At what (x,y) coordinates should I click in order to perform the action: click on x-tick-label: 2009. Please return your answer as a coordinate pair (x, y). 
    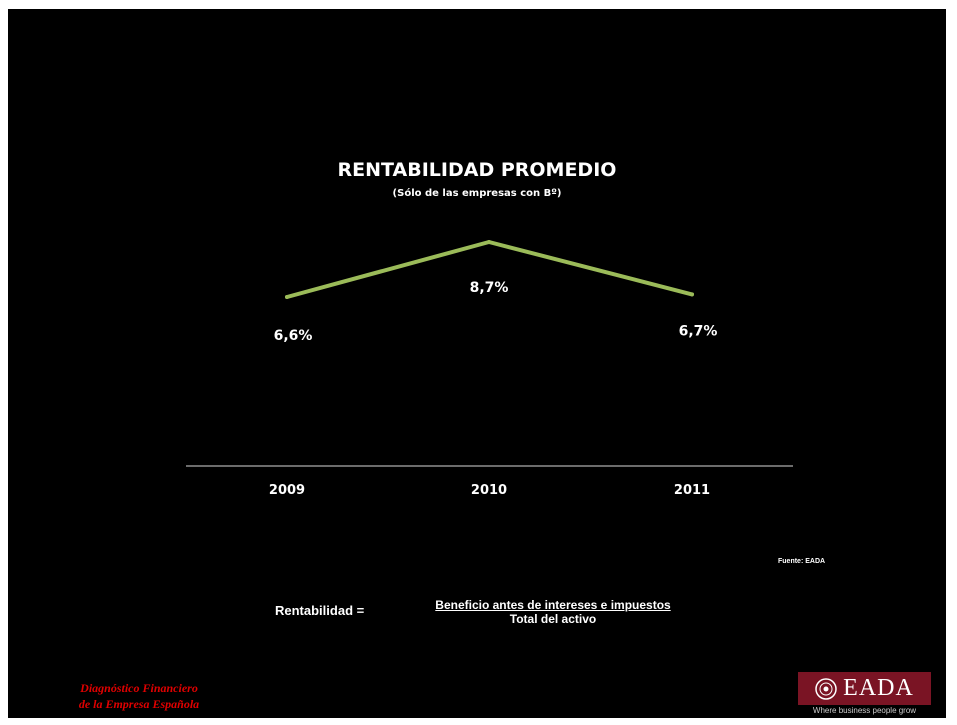
    Looking at the image, I should click on (287, 490).